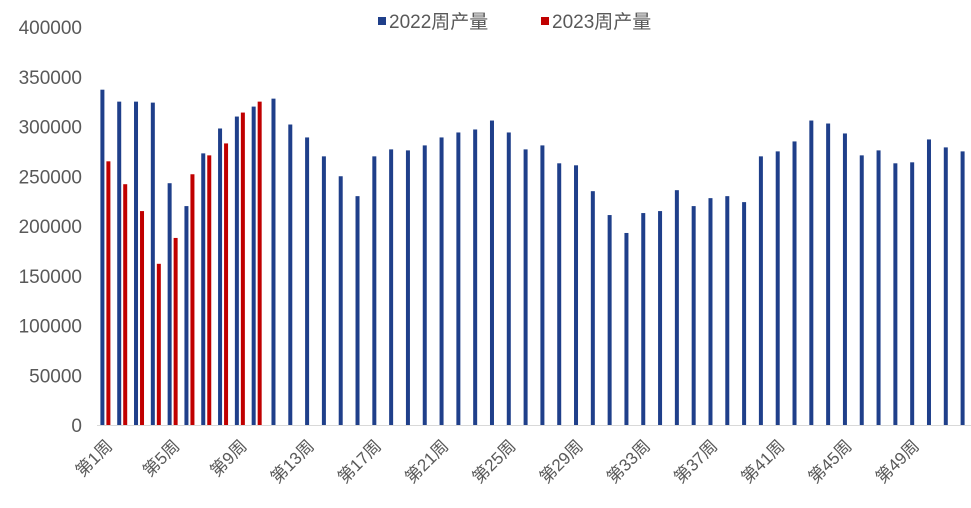 The image size is (971, 508). What do you see at coordinates (229, 458) in the screenshot?
I see `x-tick-label: 第9周` at bounding box center [229, 458].